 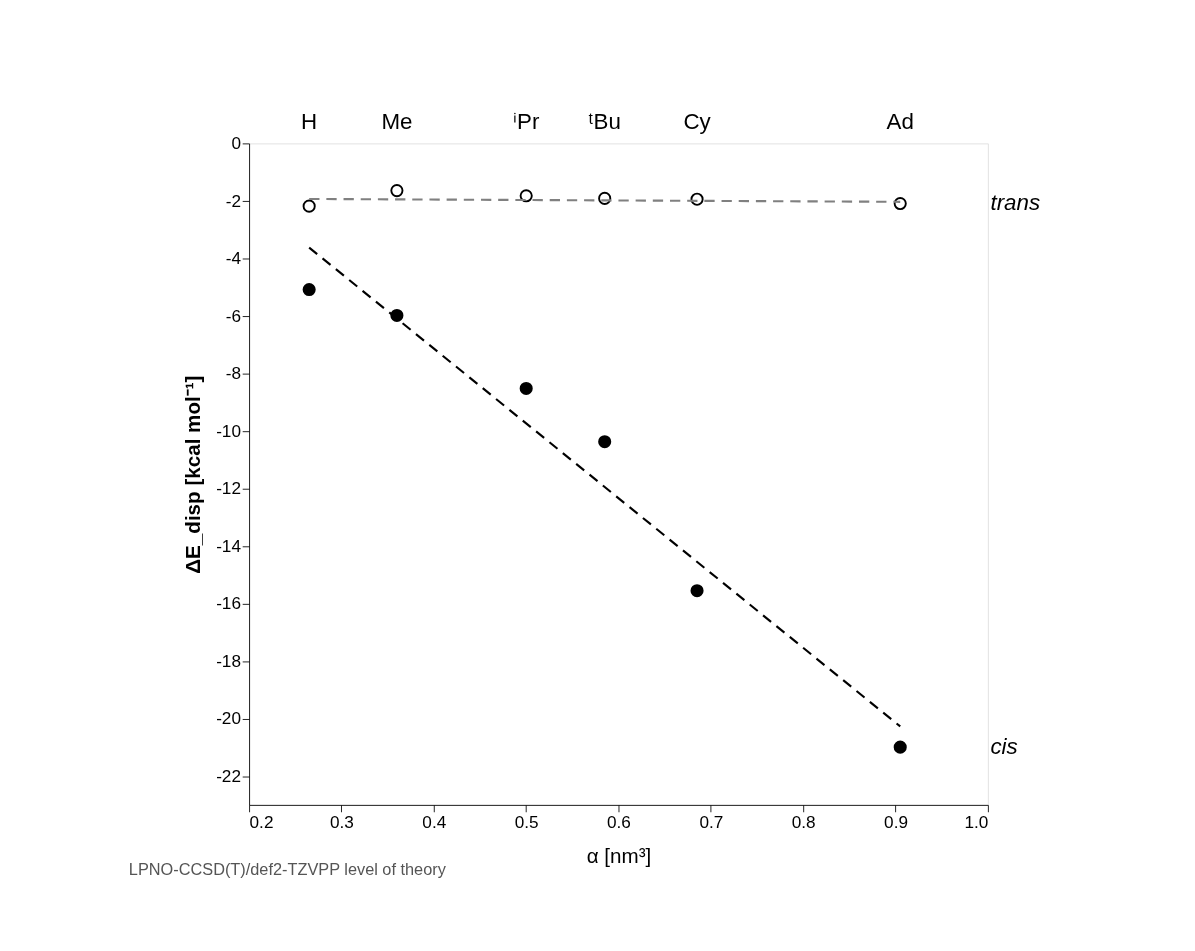 I want to click on x-tick-label: 1.0, so click(x=976, y=821).